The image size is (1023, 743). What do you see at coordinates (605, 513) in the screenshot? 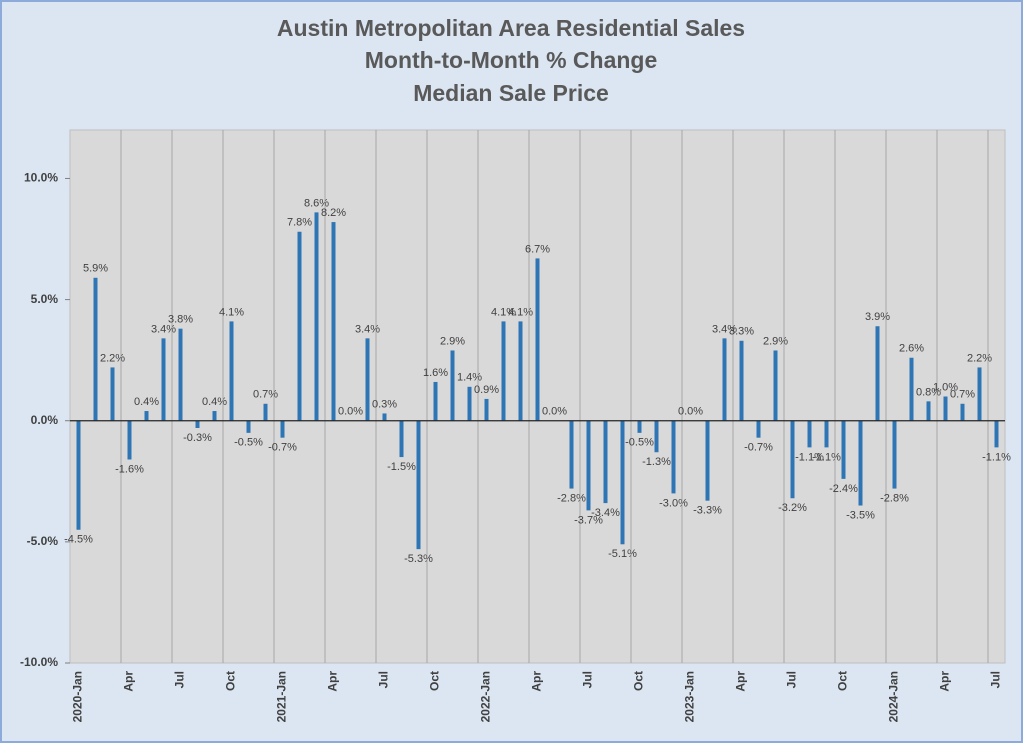
I see `value-label: -3.4%` at bounding box center [605, 513].